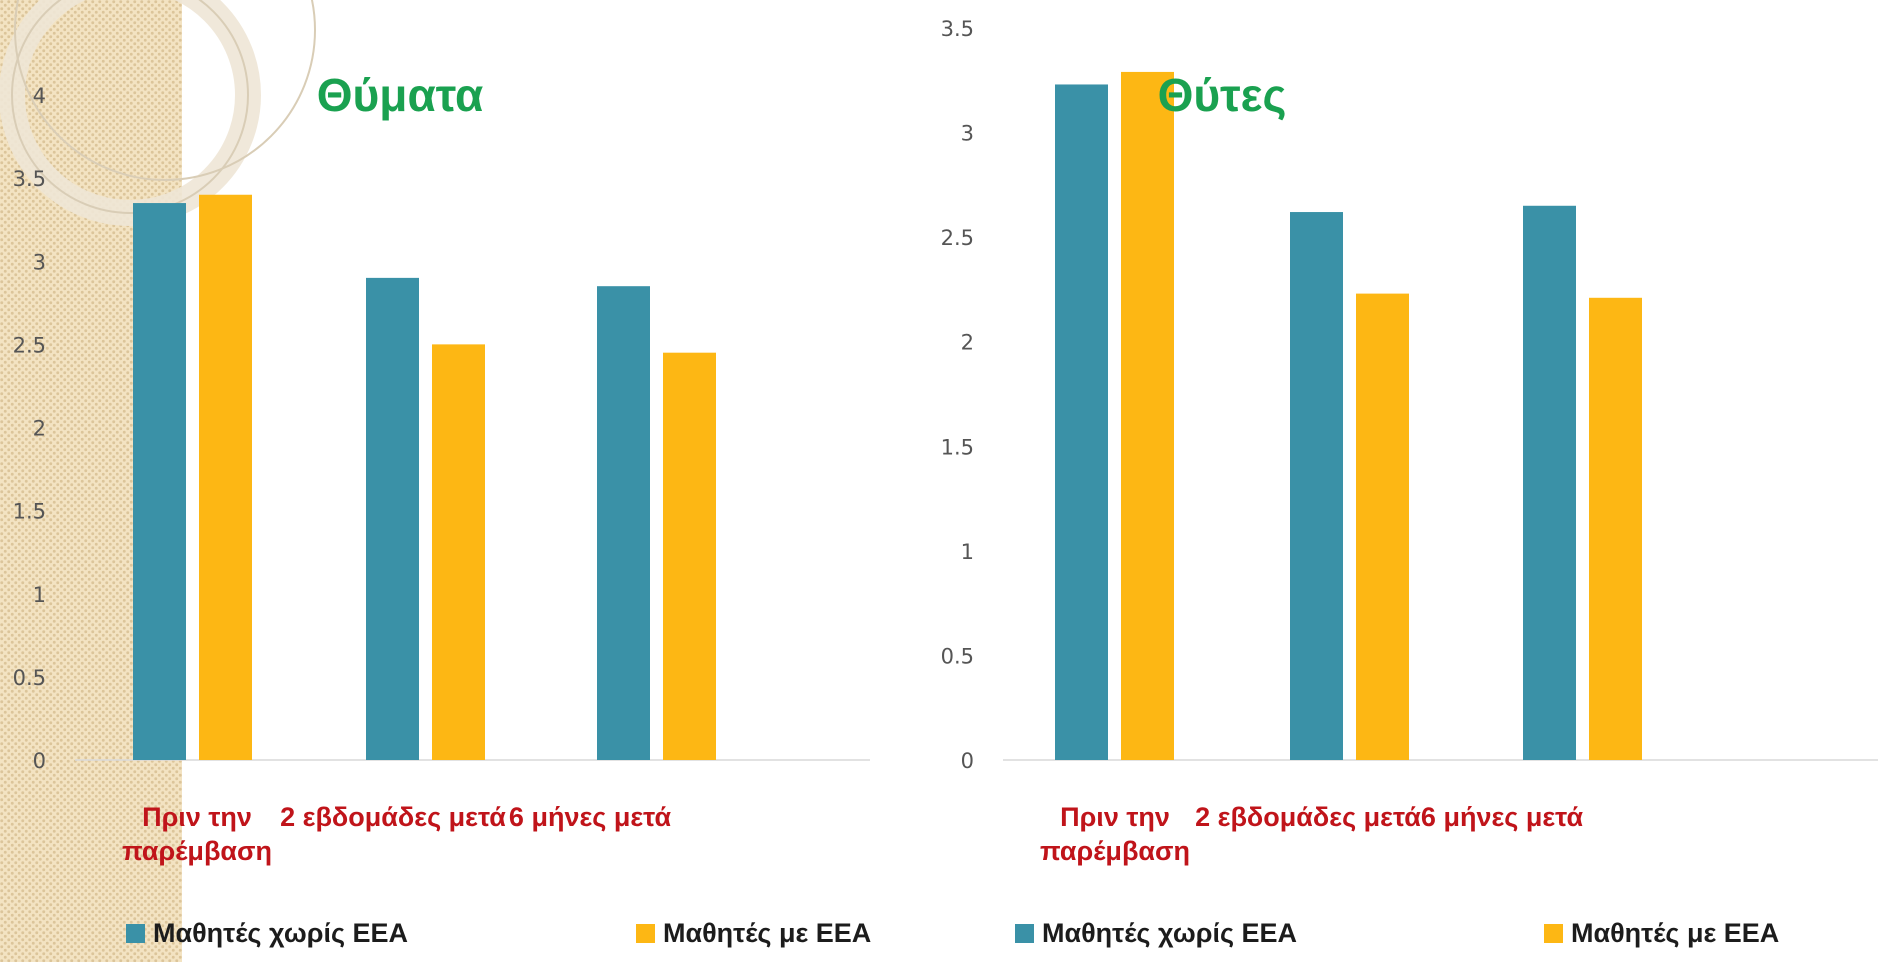 The width and height of the screenshot is (1878, 962). Describe the element at coordinates (158, 113) in the screenshot. I see `background-rings` at that location.